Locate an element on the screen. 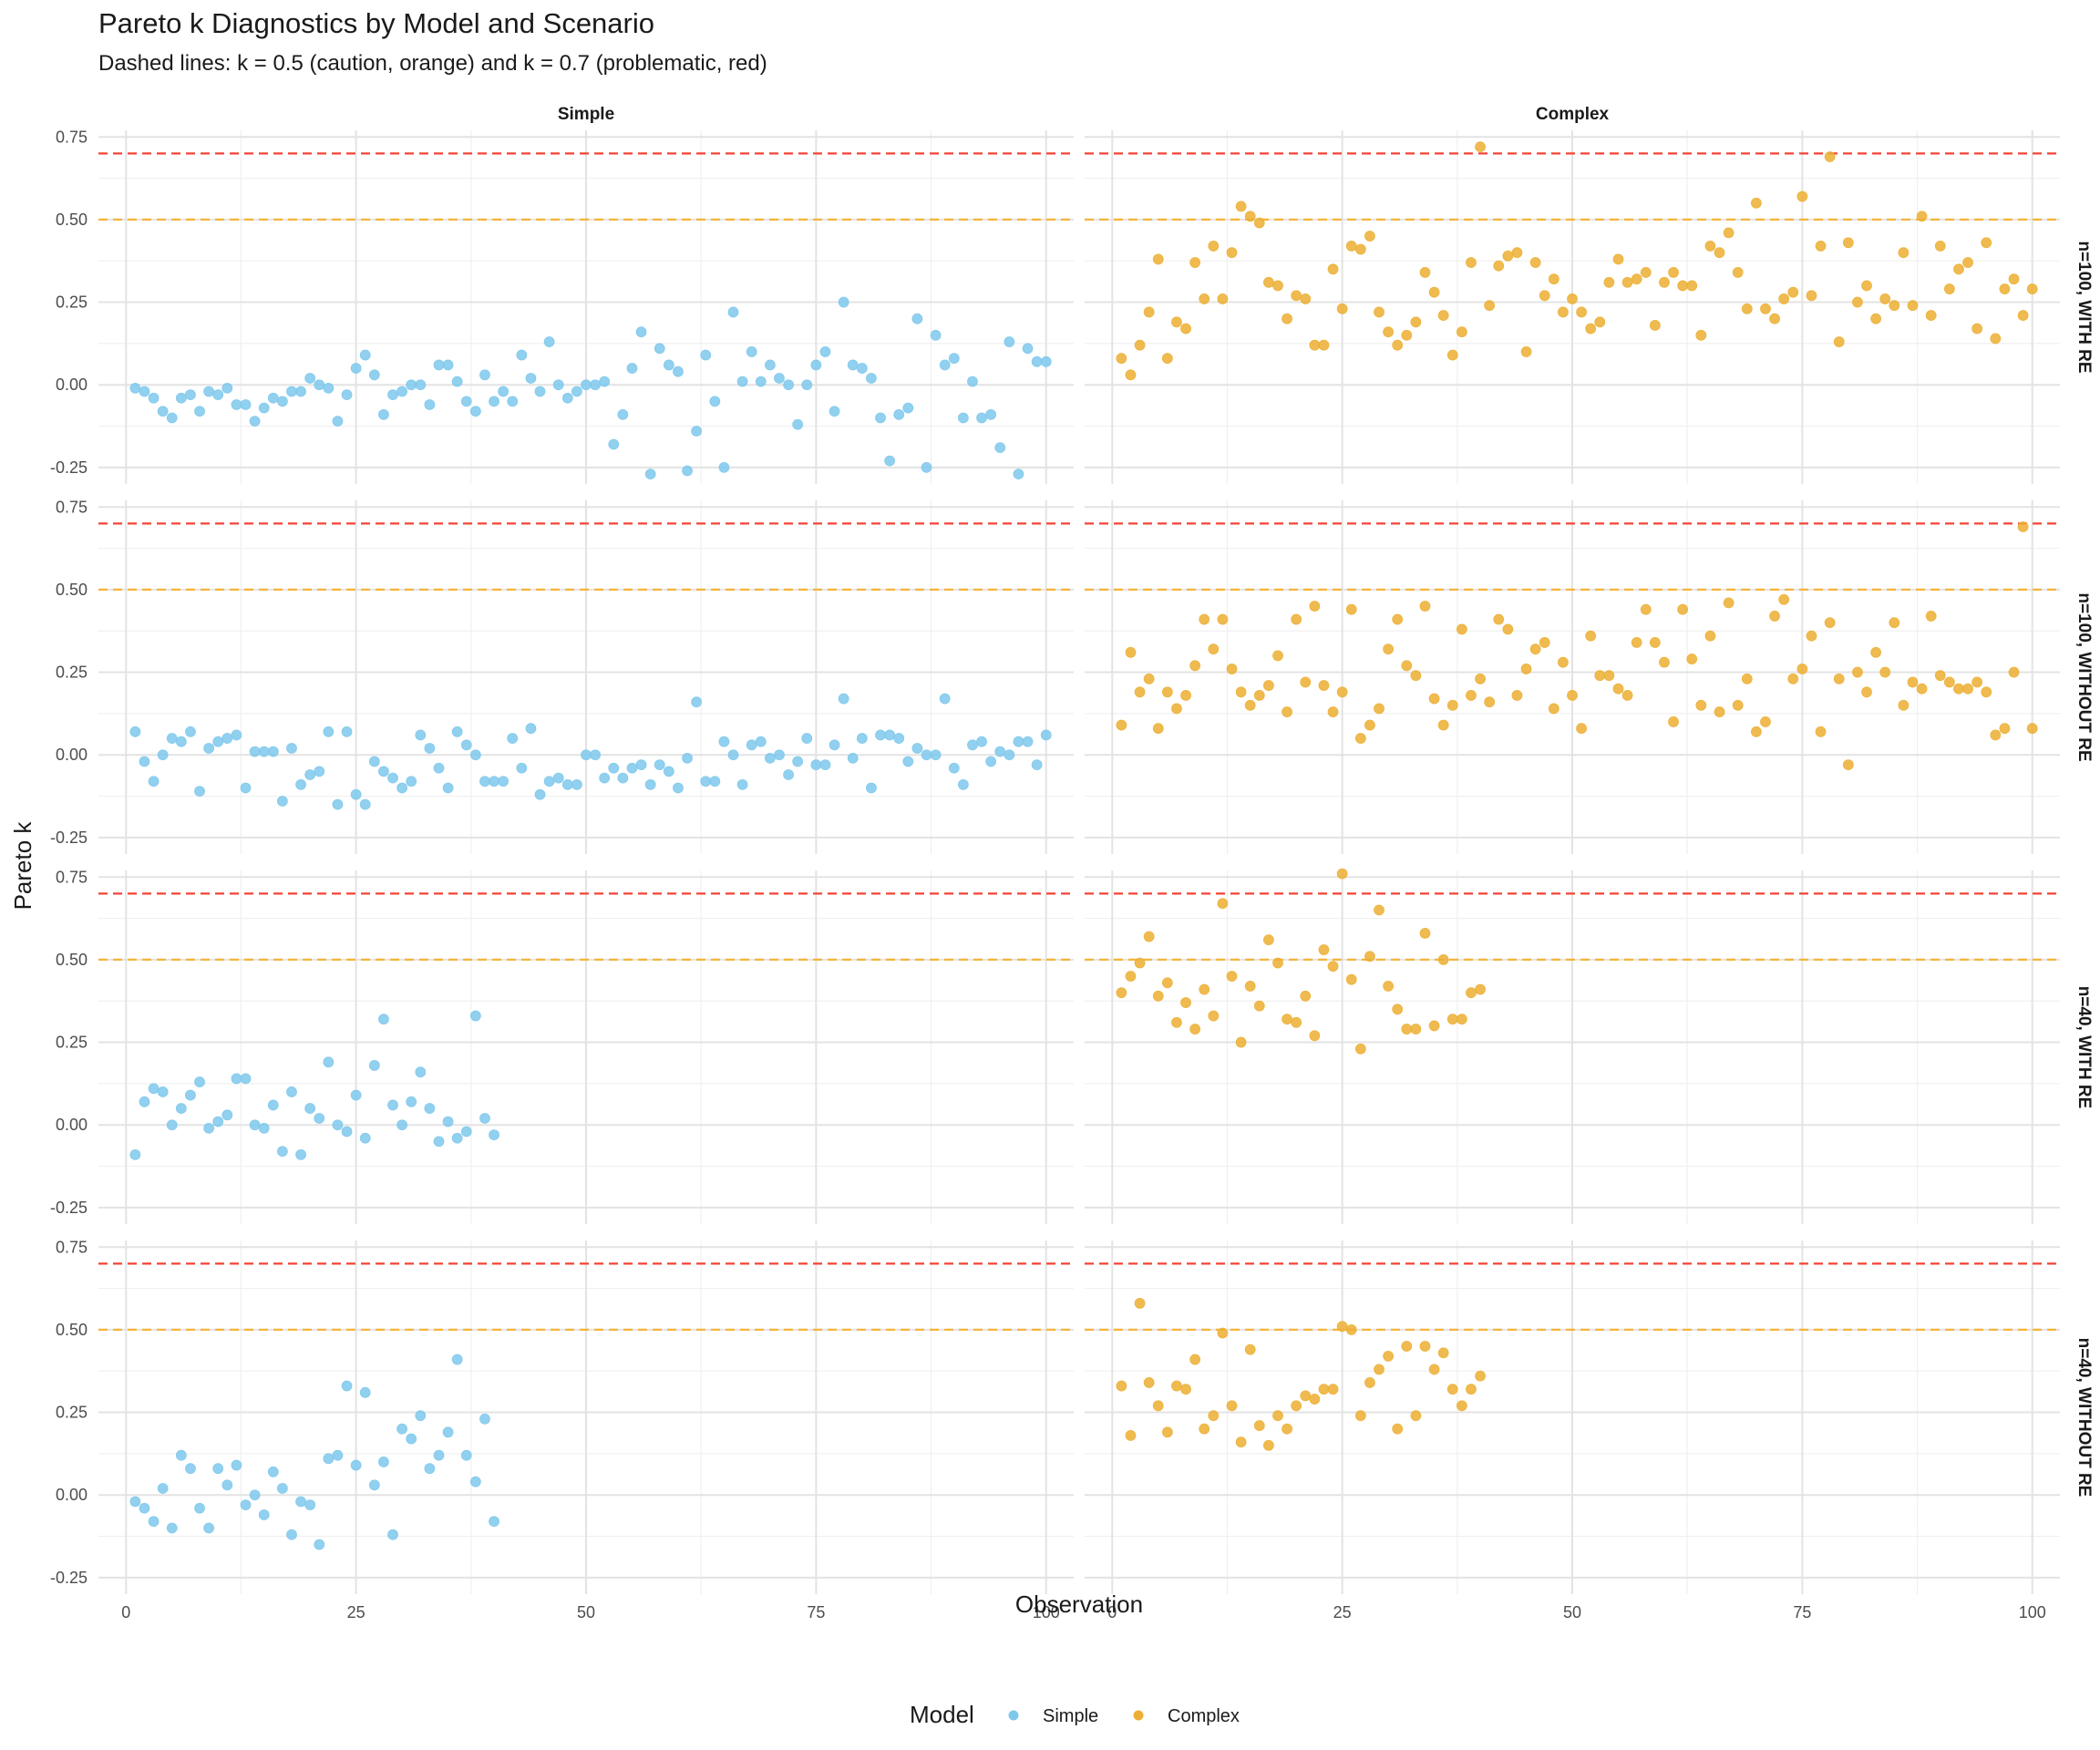  y-tick-label: 0.50 is located at coordinates (72, 1330).